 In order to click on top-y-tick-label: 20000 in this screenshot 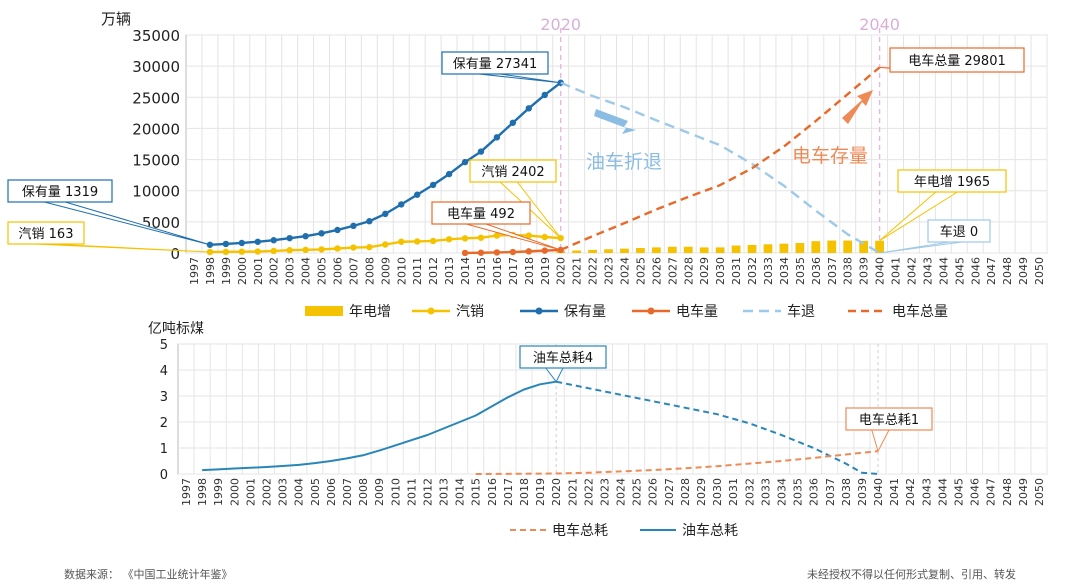, I will do `click(156, 129)`.